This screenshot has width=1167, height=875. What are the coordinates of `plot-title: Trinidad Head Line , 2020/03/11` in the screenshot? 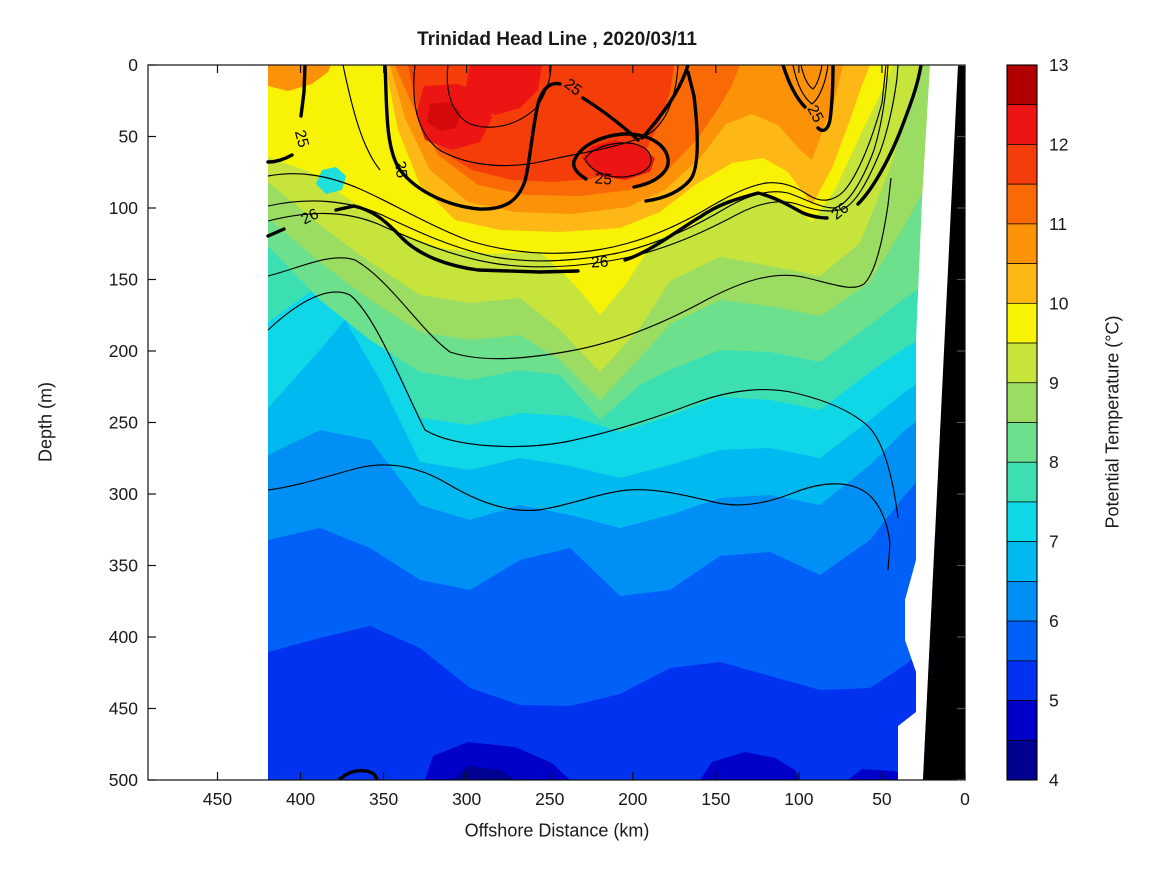 It's located at (557, 39).